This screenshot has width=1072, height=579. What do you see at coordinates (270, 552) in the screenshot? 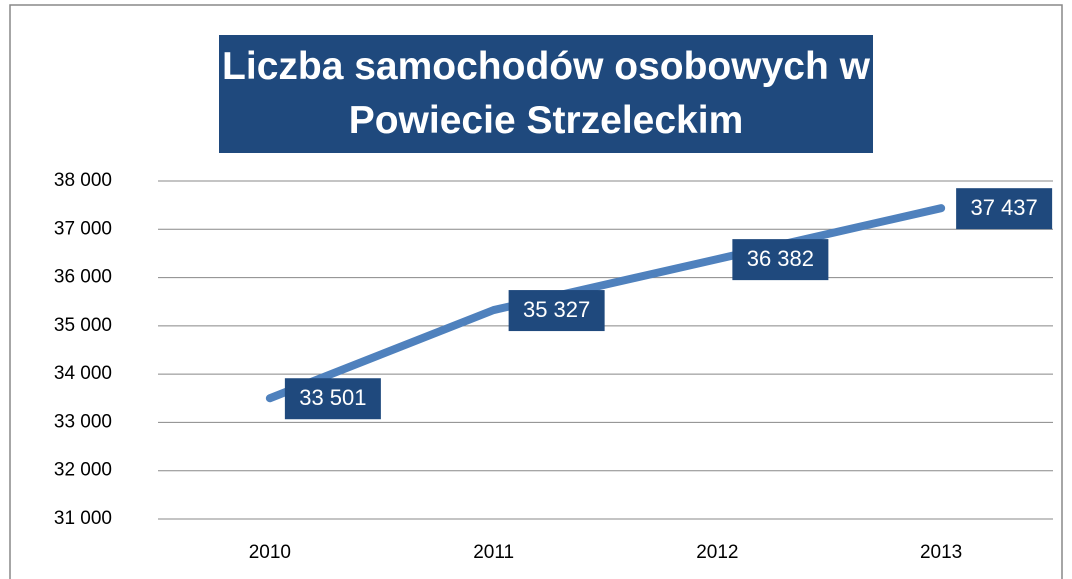
I see `x-tick-label: 2010` at bounding box center [270, 552].